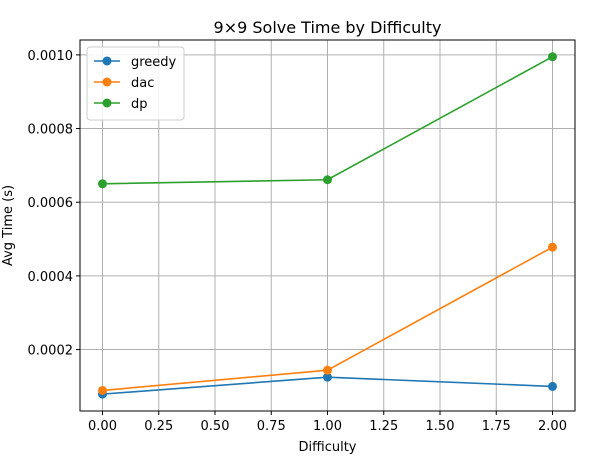 The height and width of the screenshot is (457, 612). Describe the element at coordinates (440, 426) in the screenshot. I see `x-tick-label: 1.50` at that location.